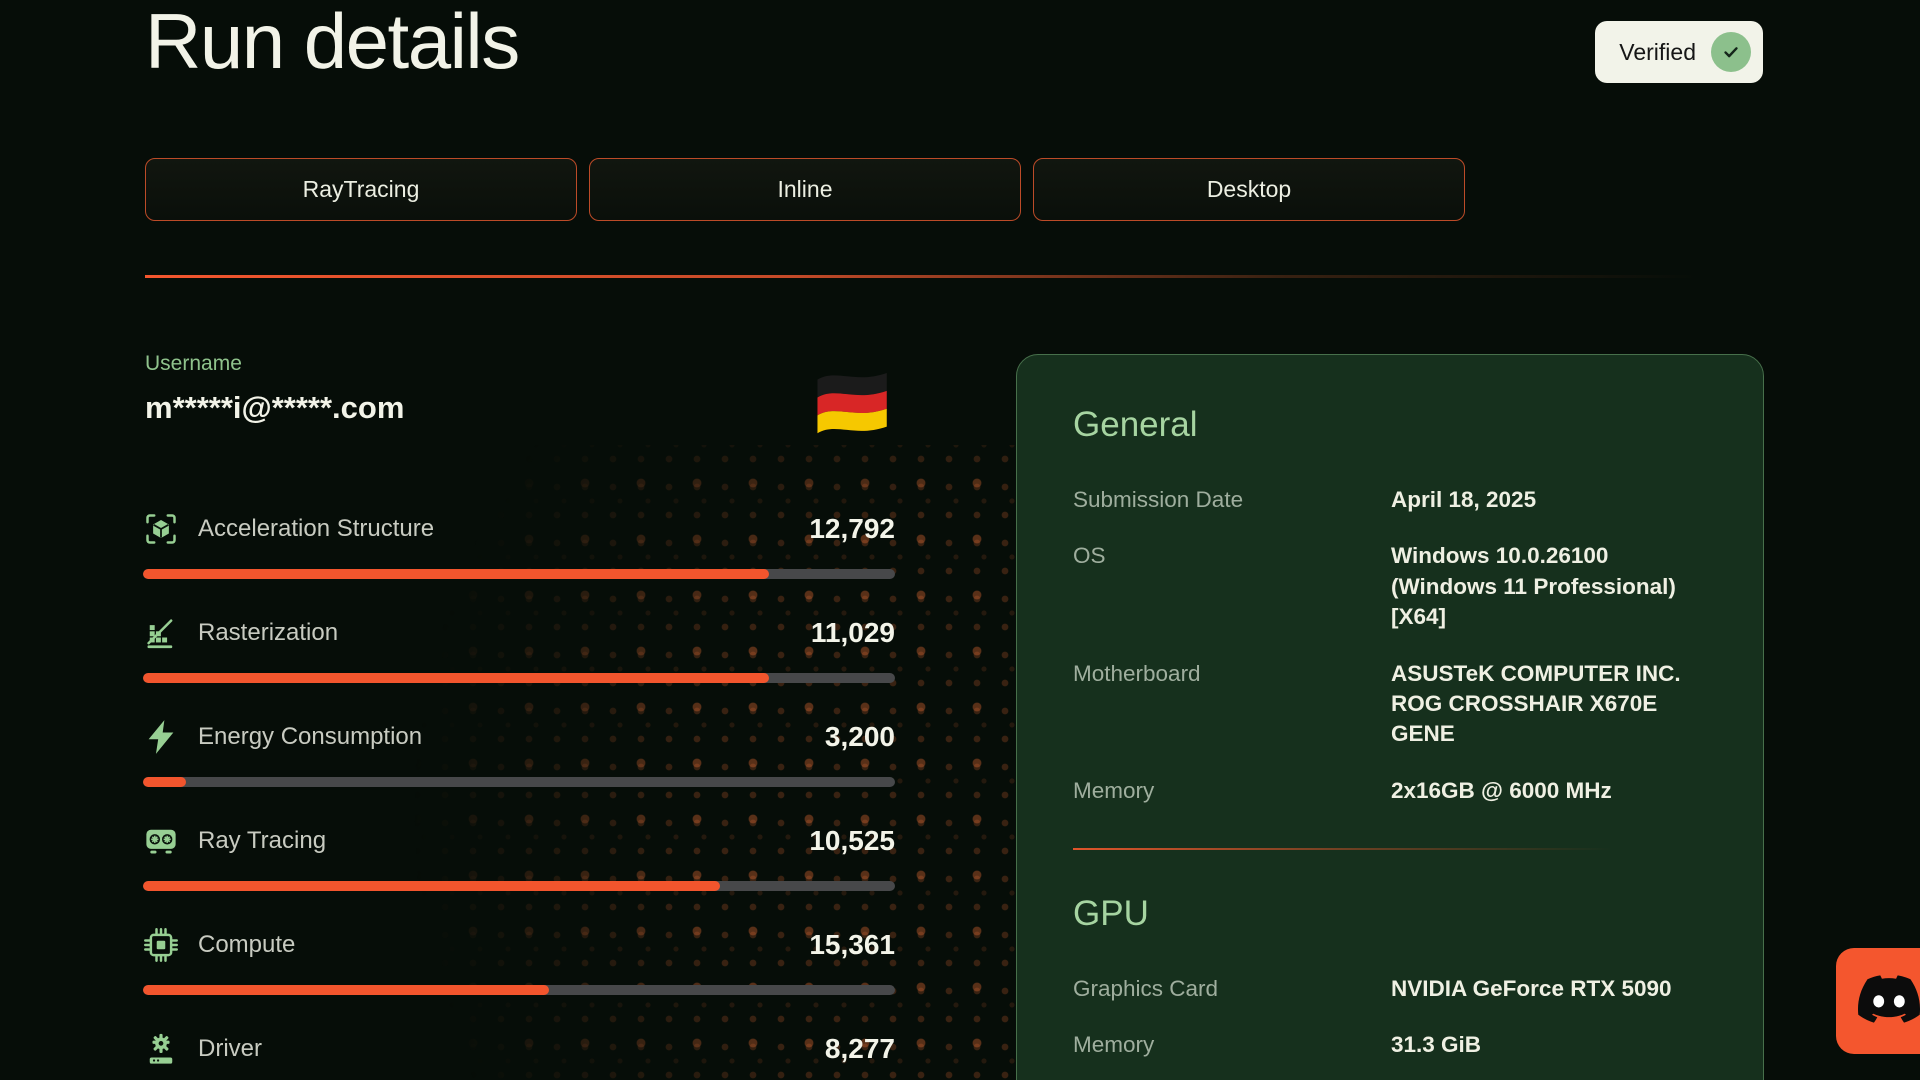  What do you see at coordinates (1390, 500) in the screenshot?
I see `info-row: Submission Date April 18, 2025` at bounding box center [1390, 500].